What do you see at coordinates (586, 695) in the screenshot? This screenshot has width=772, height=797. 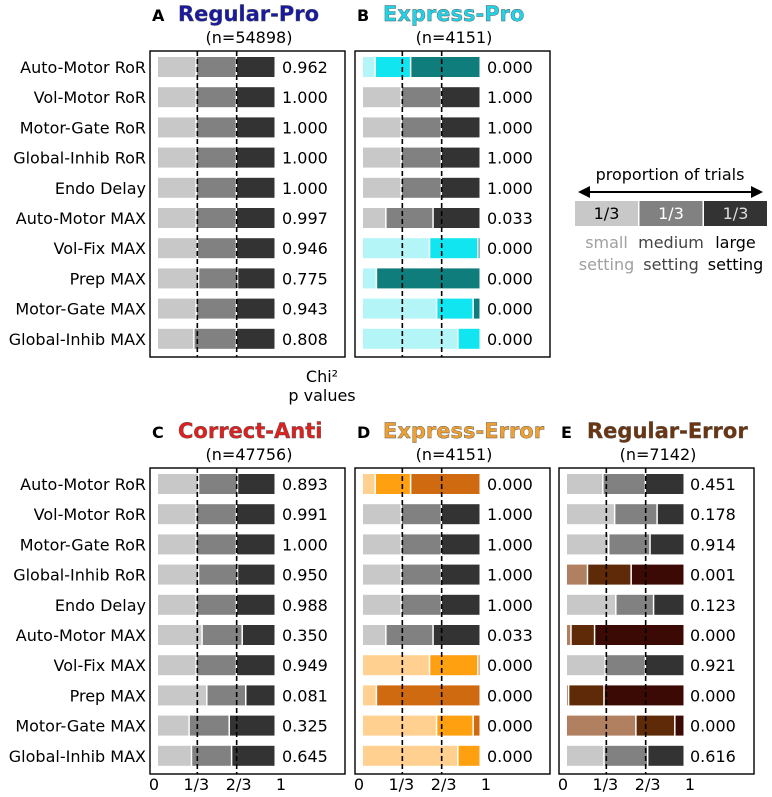 I see `panel-e-bar-8-seg-medium` at bounding box center [586, 695].